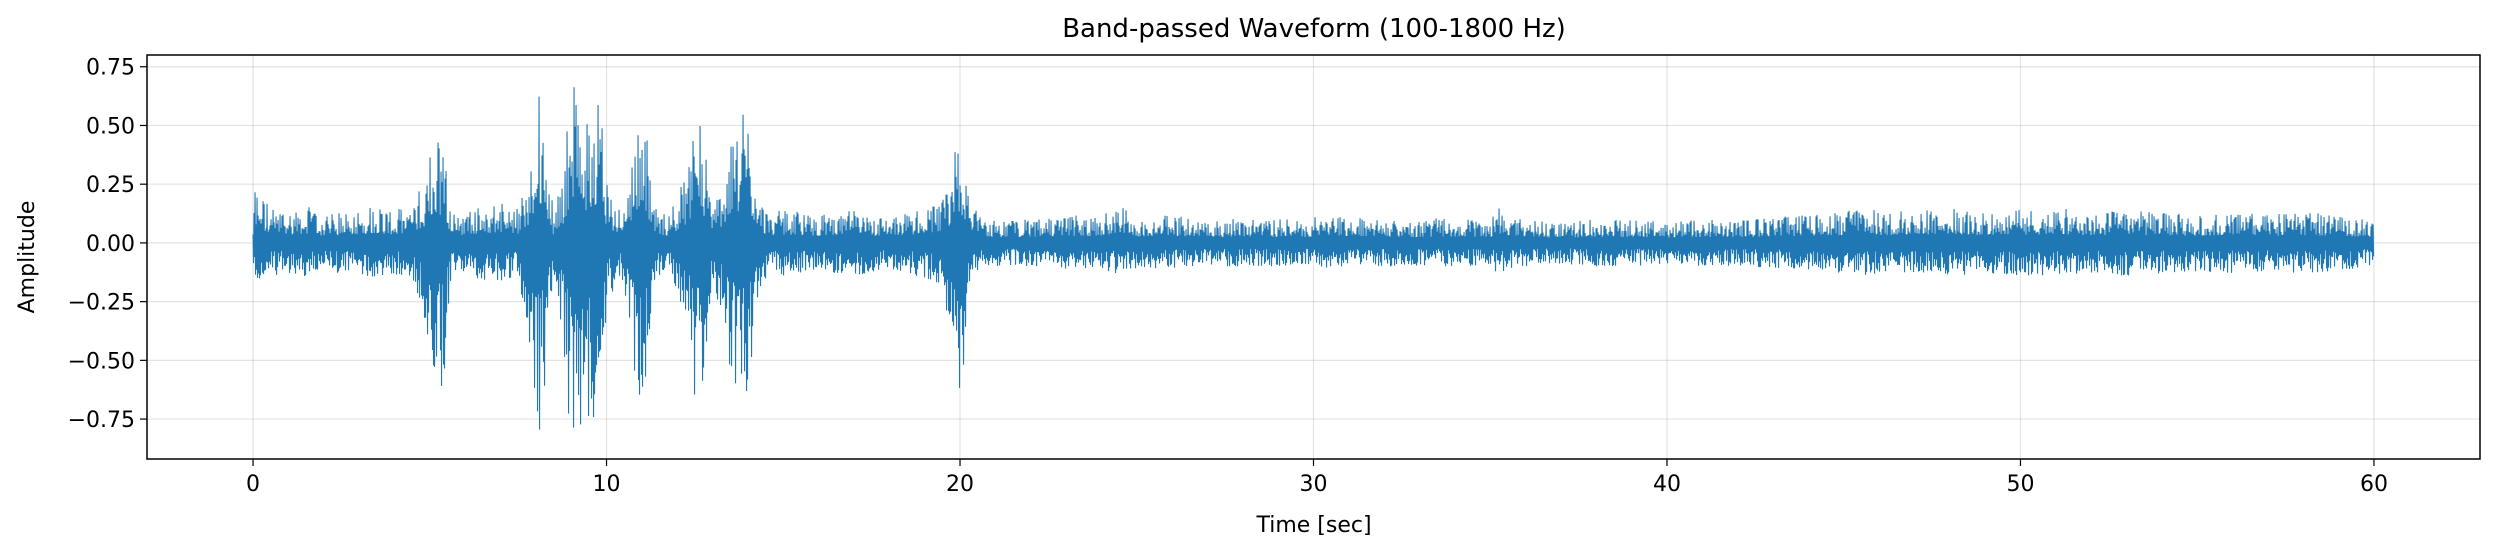  I want to click on x-tick-label: 60, so click(2374, 484).